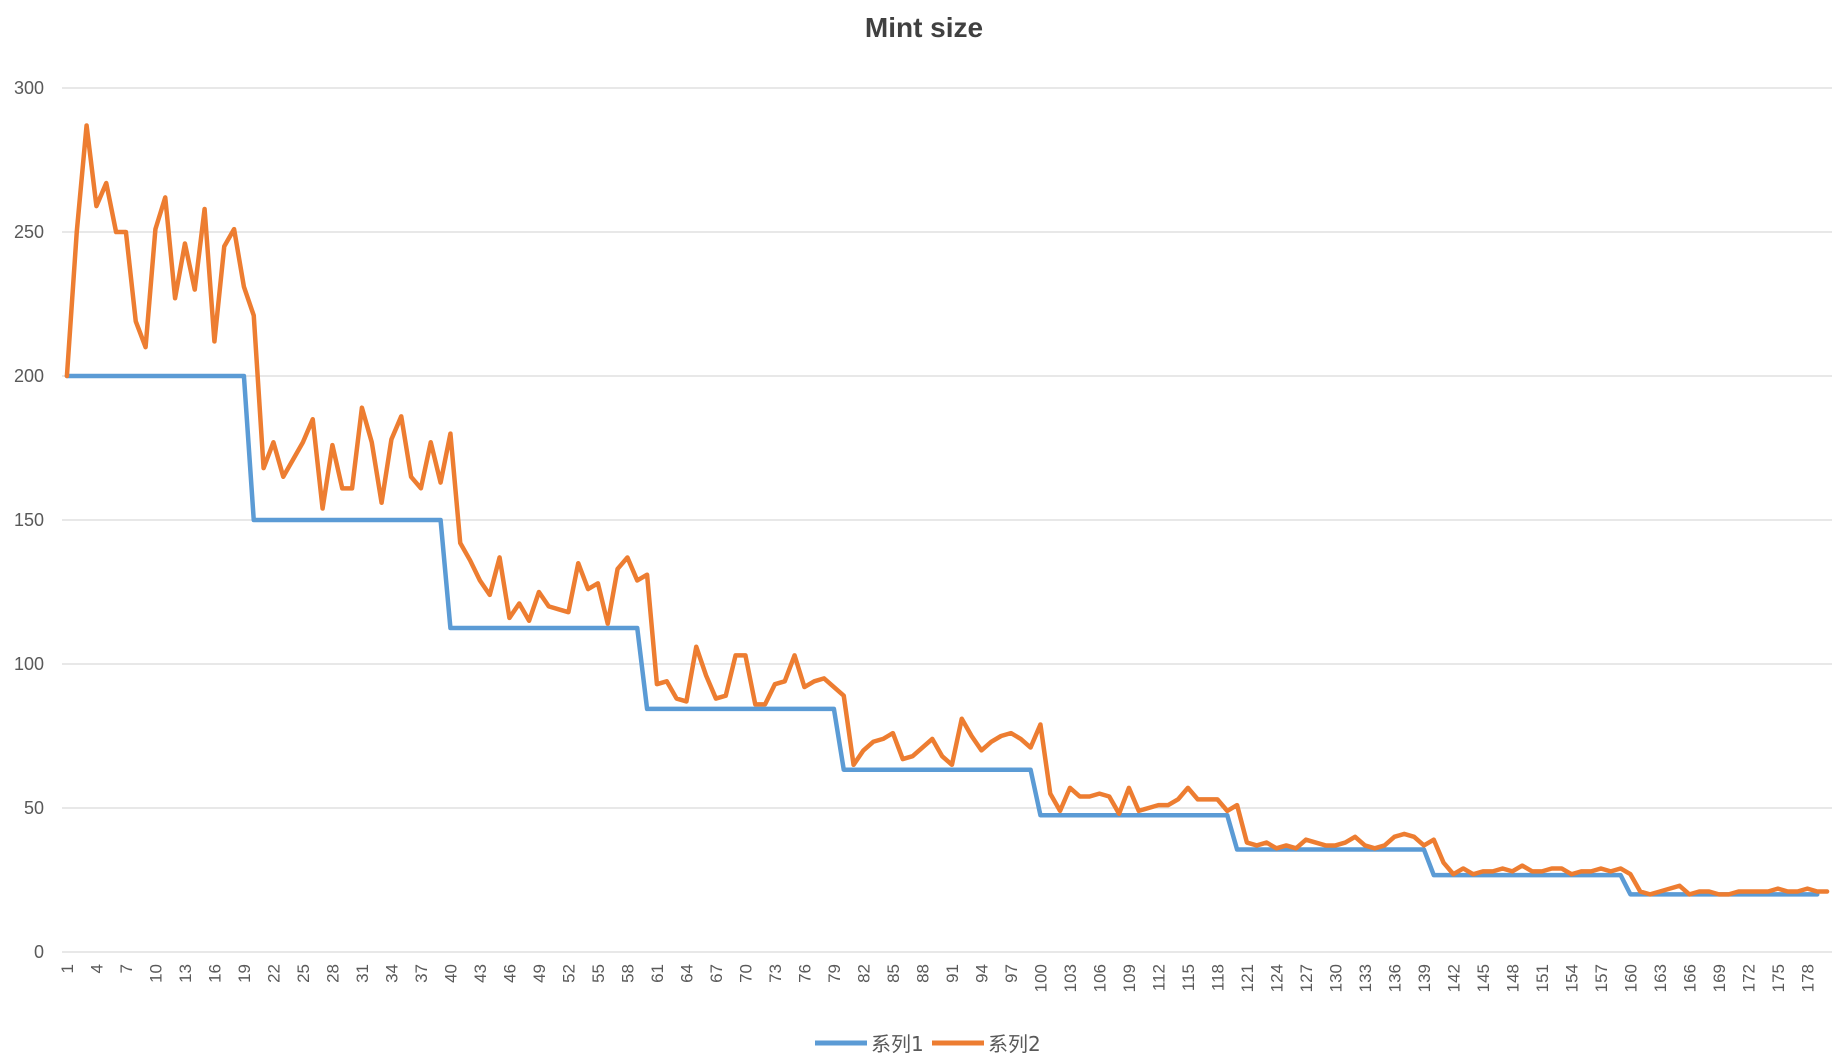 Image resolution: width=1848 pixels, height=1064 pixels. I want to click on x-tick-label: 178, so click(1807, 978).